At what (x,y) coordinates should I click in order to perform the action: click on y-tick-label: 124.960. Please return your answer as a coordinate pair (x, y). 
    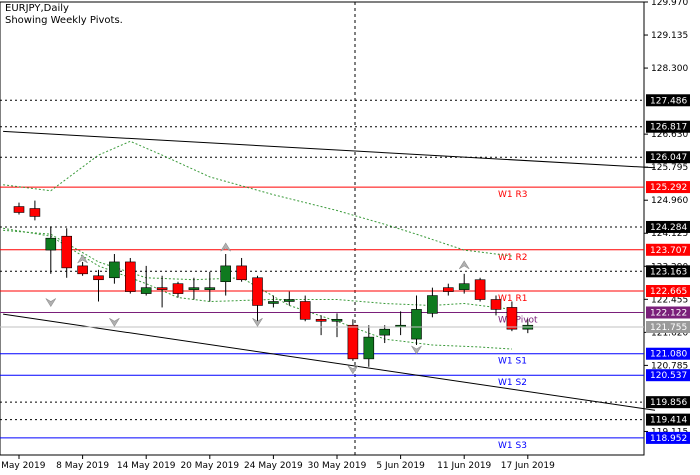
    Looking at the image, I should click on (669, 201).